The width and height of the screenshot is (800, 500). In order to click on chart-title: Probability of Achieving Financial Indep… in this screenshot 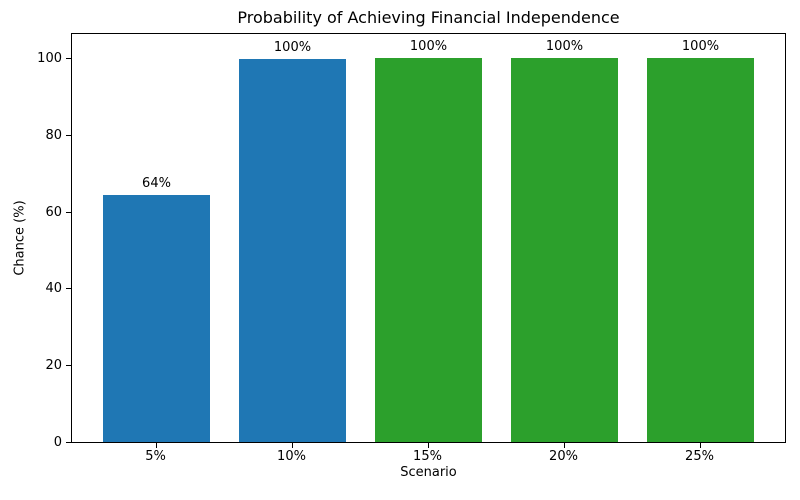, I will do `click(428, 17)`.